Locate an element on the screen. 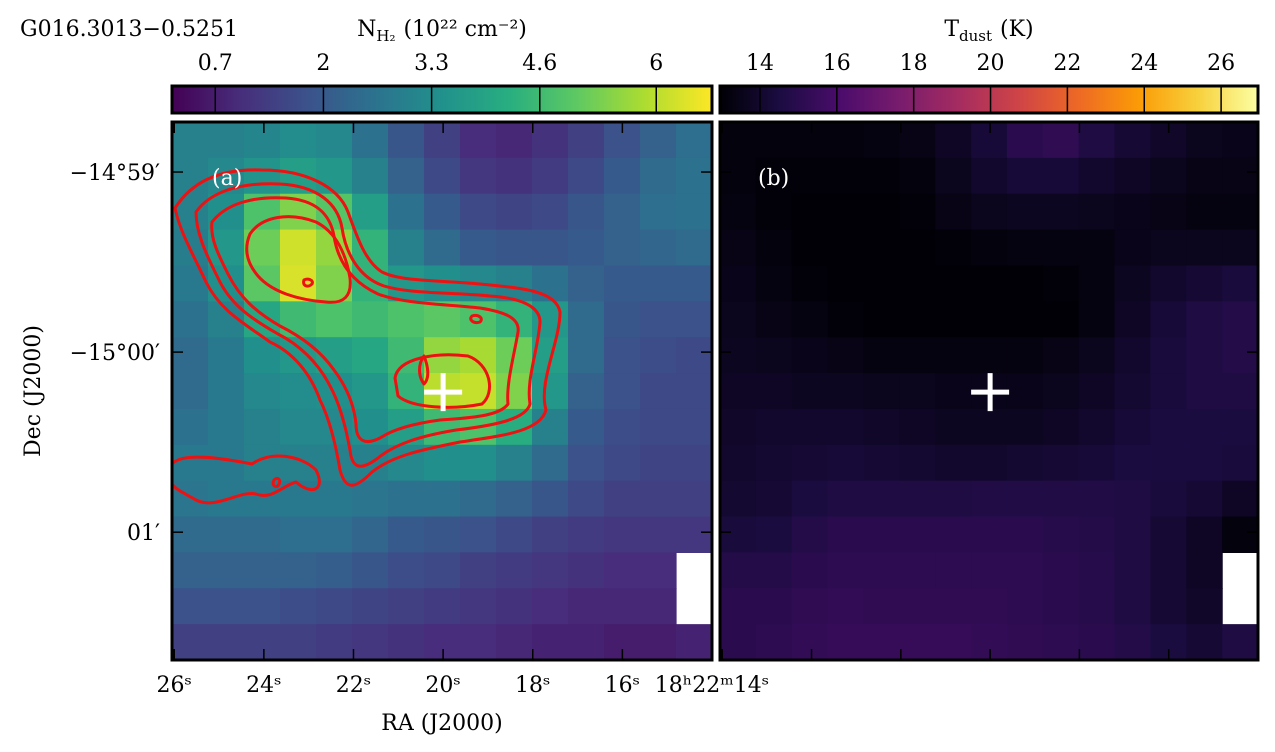 This screenshot has width=1275, height=752. x-tick-label: 18ˢ is located at coordinates (532, 685).